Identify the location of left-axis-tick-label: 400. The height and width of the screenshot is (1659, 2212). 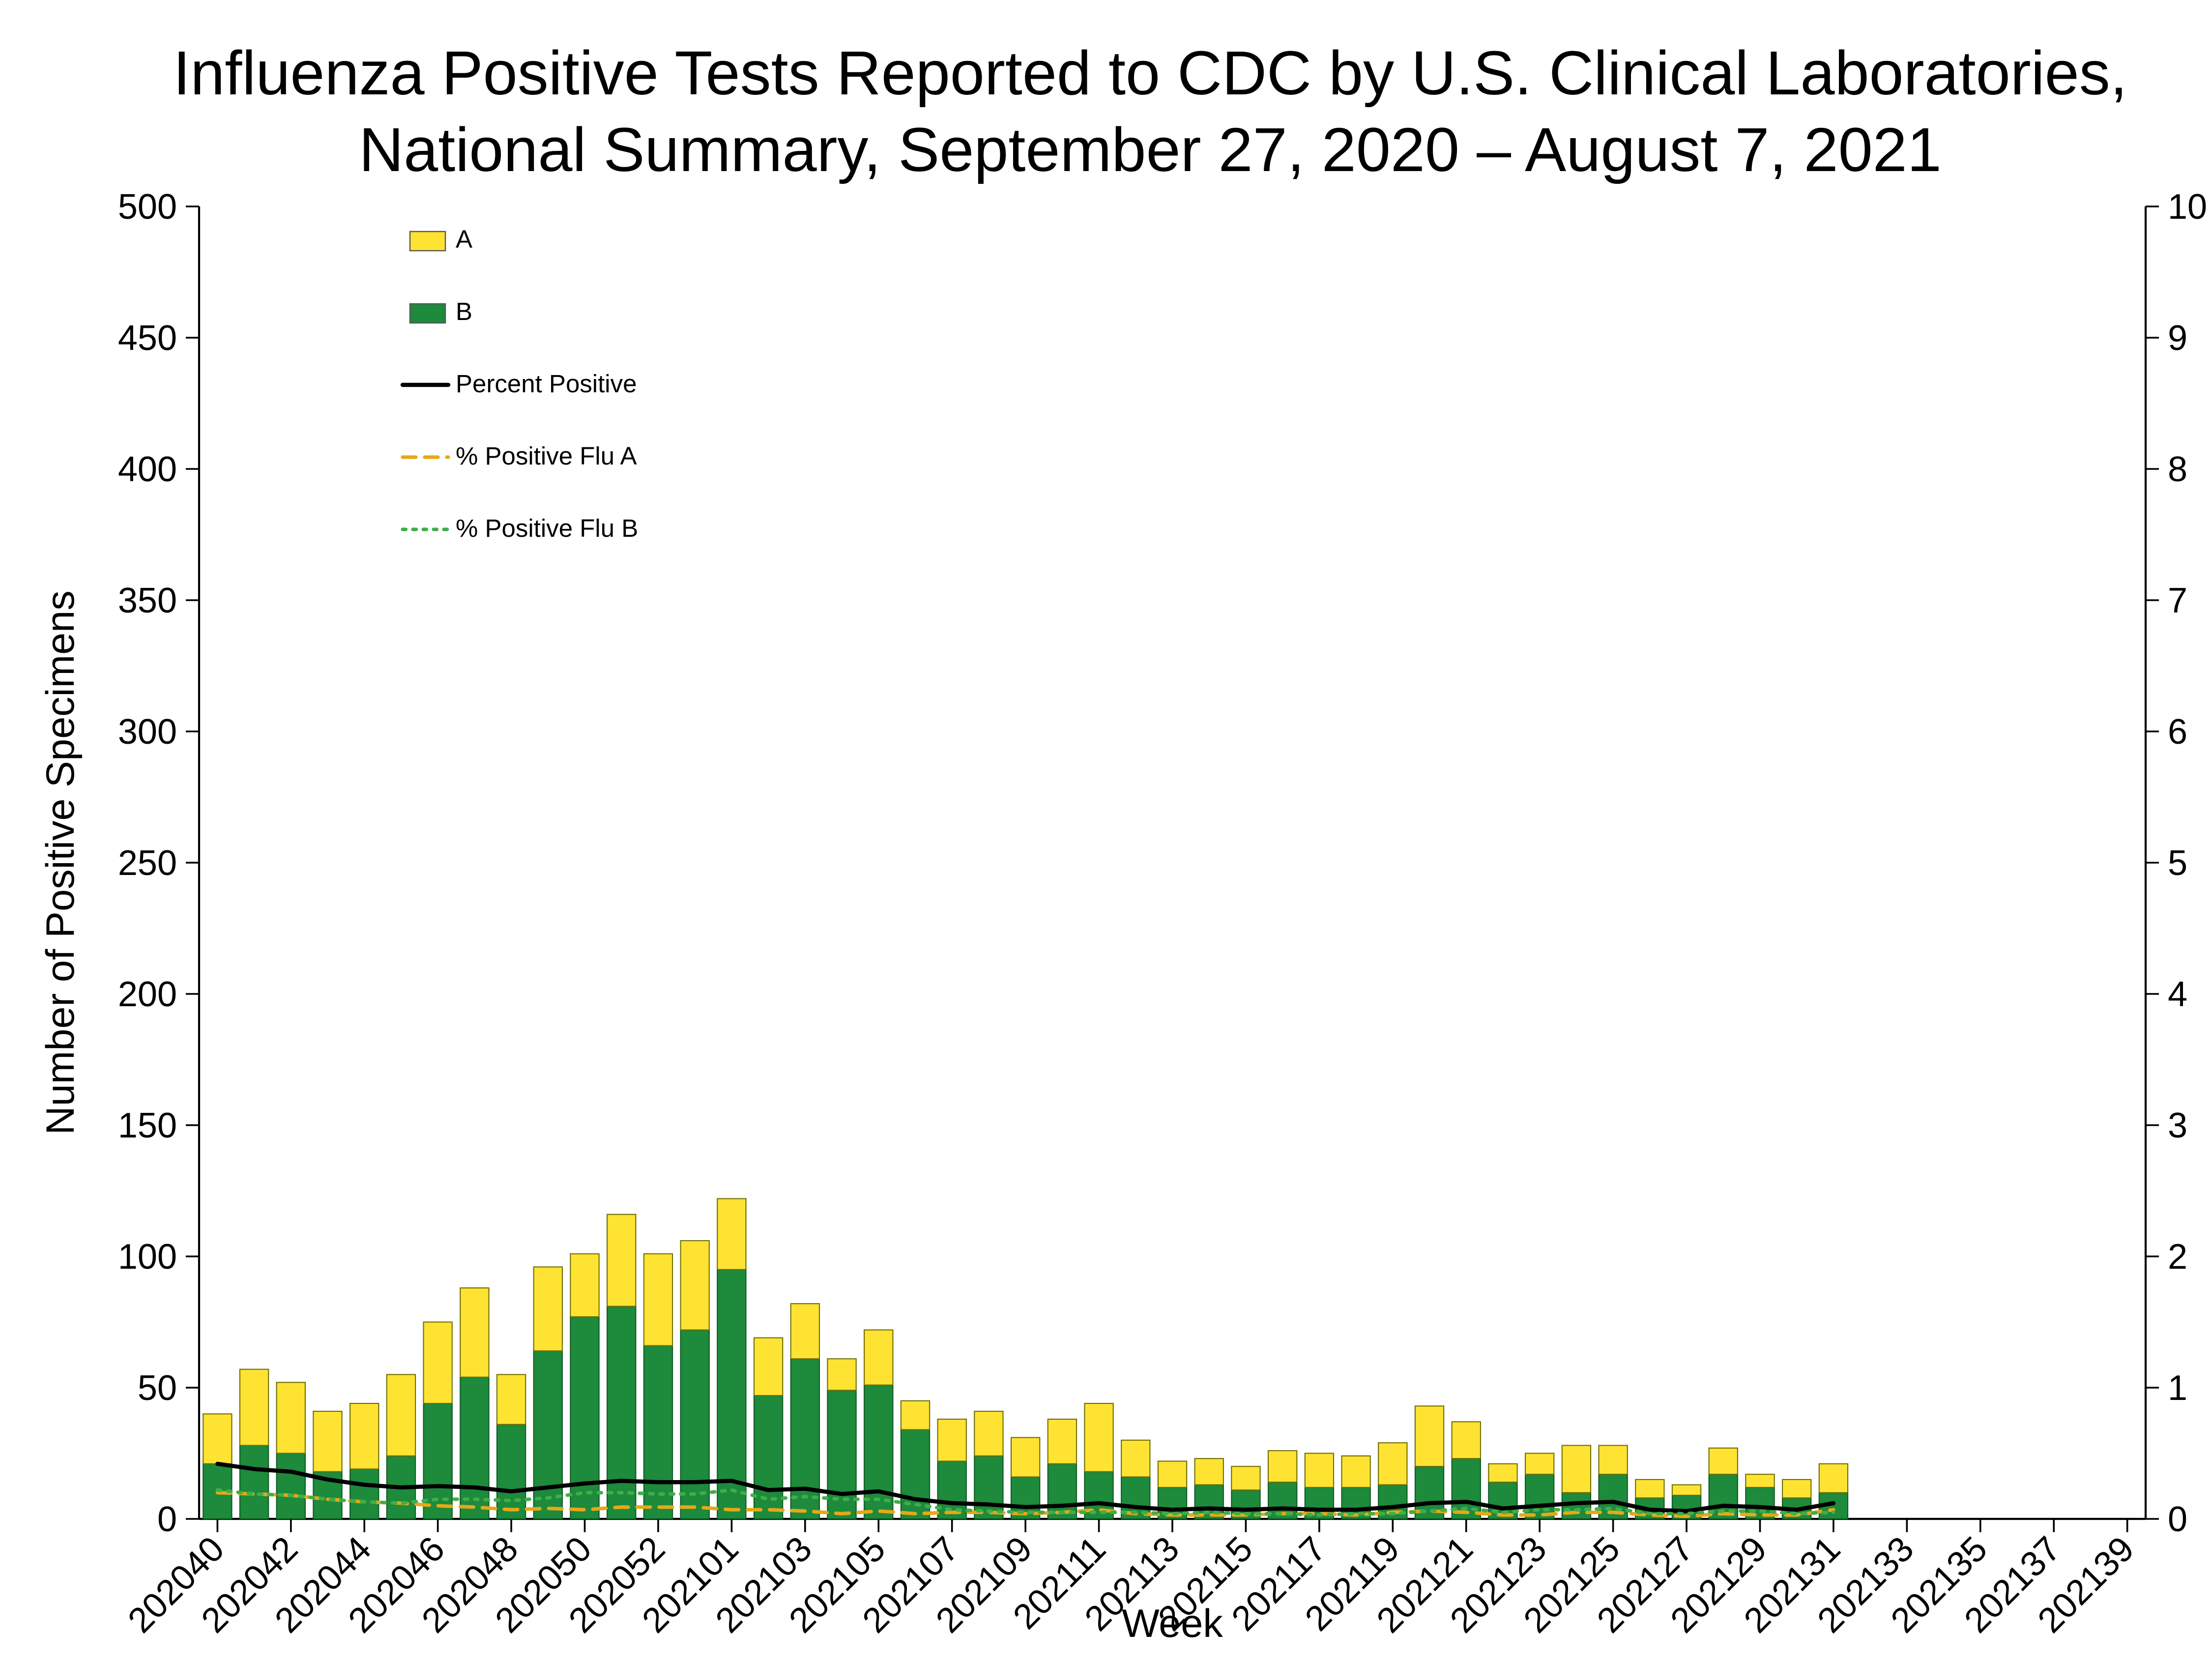
(147, 470).